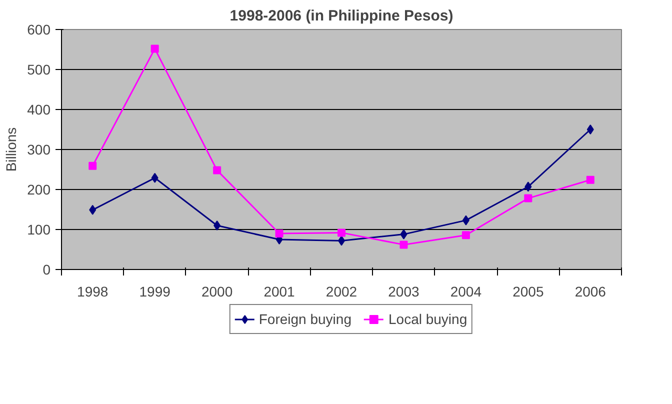  I want to click on y-tick-label: 0, so click(46, 270).